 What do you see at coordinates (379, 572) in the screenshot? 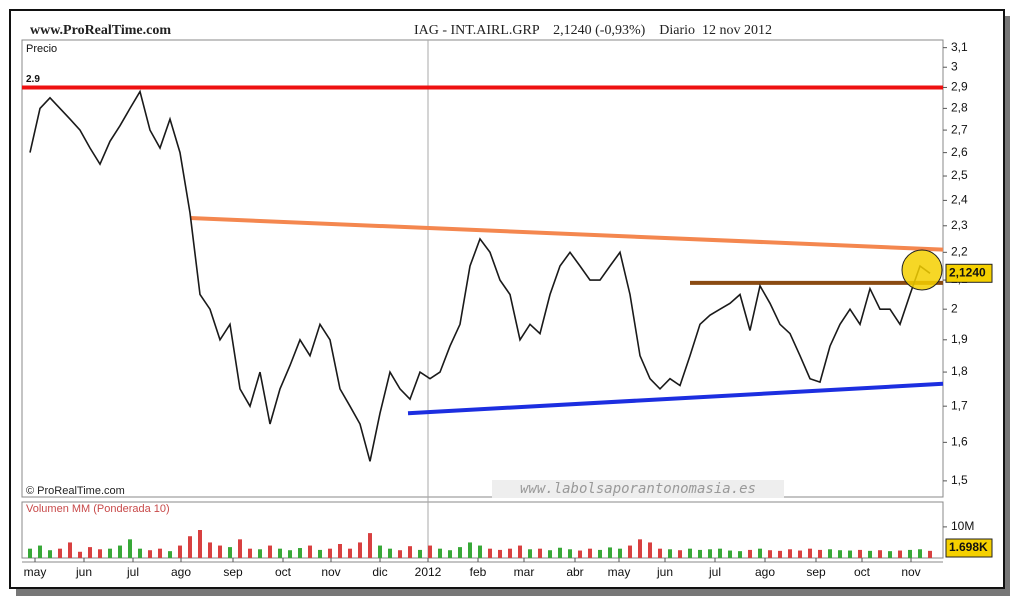
I see `x-tick-label: dic` at bounding box center [379, 572].